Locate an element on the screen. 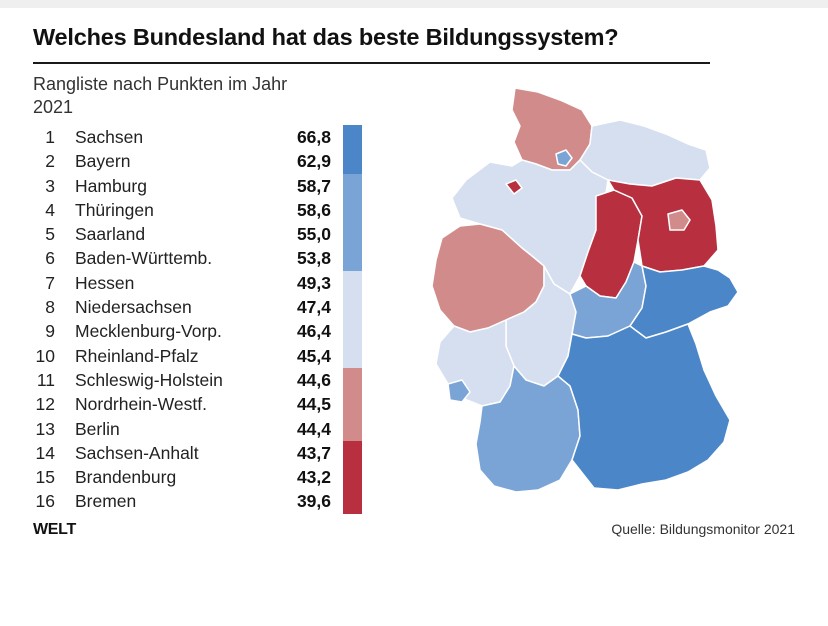 This screenshot has height=626, width=828. ranking-row: 8 Niedersachsen 47,4 is located at coordinates (203, 307).